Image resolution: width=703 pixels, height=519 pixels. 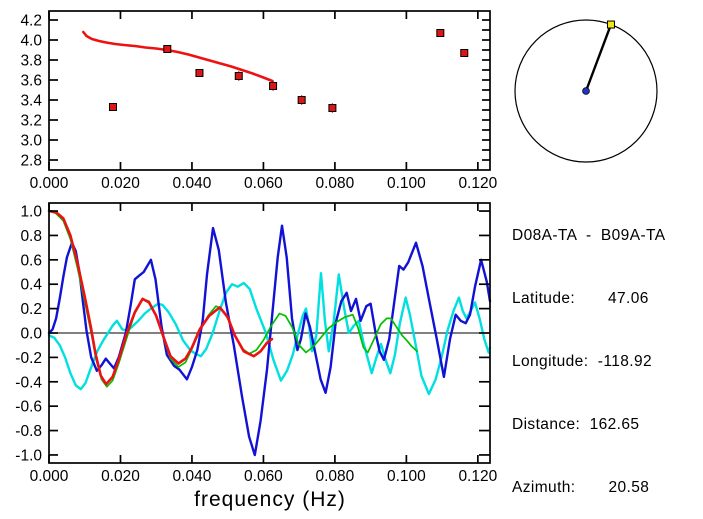 What do you see at coordinates (28, 382) in the screenshot?
I see `y-tick-label: -0.4` at bounding box center [28, 382].